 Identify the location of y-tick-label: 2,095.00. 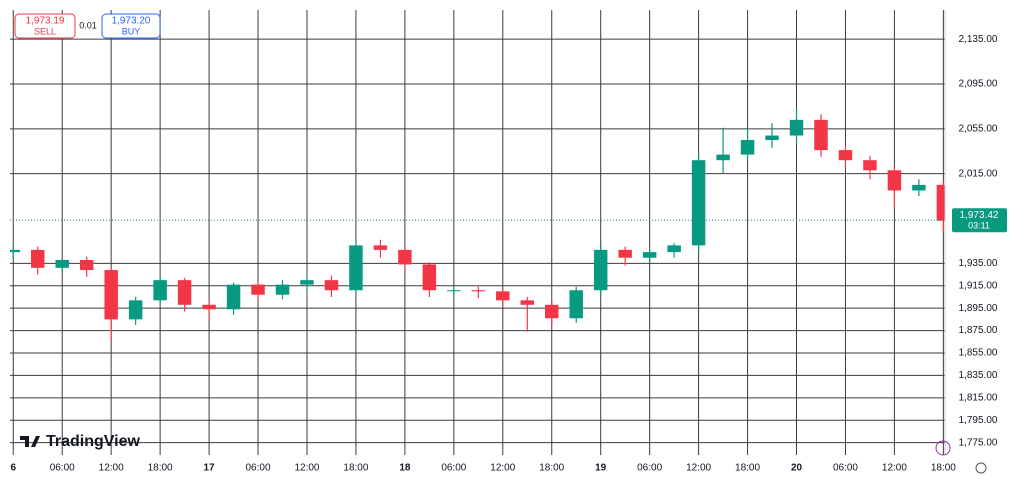
(978, 84).